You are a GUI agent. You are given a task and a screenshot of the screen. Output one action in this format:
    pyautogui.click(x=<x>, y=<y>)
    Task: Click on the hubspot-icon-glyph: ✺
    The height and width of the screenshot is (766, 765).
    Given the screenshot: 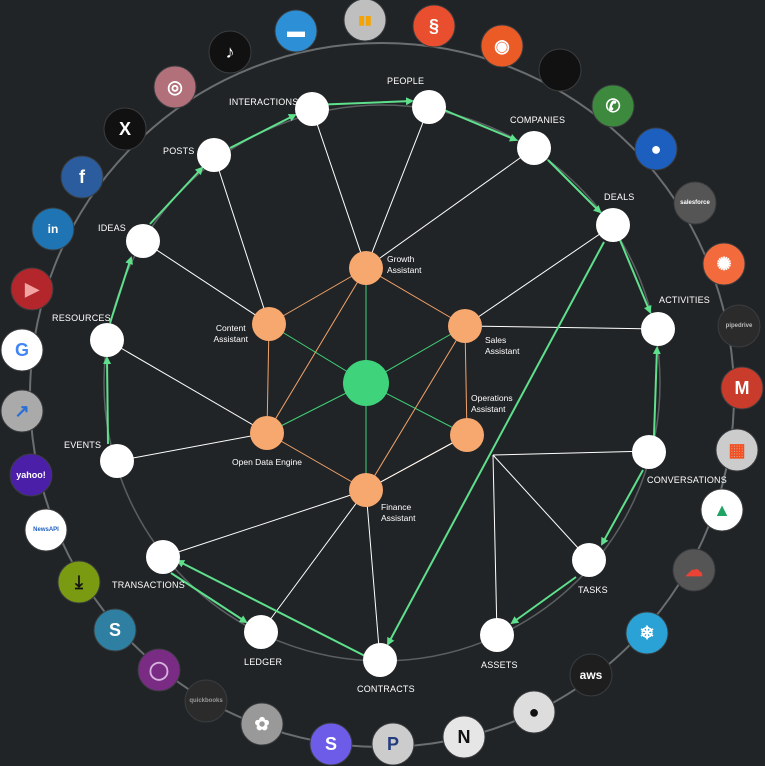 What is the action you would take?
    pyautogui.click(x=723, y=264)
    